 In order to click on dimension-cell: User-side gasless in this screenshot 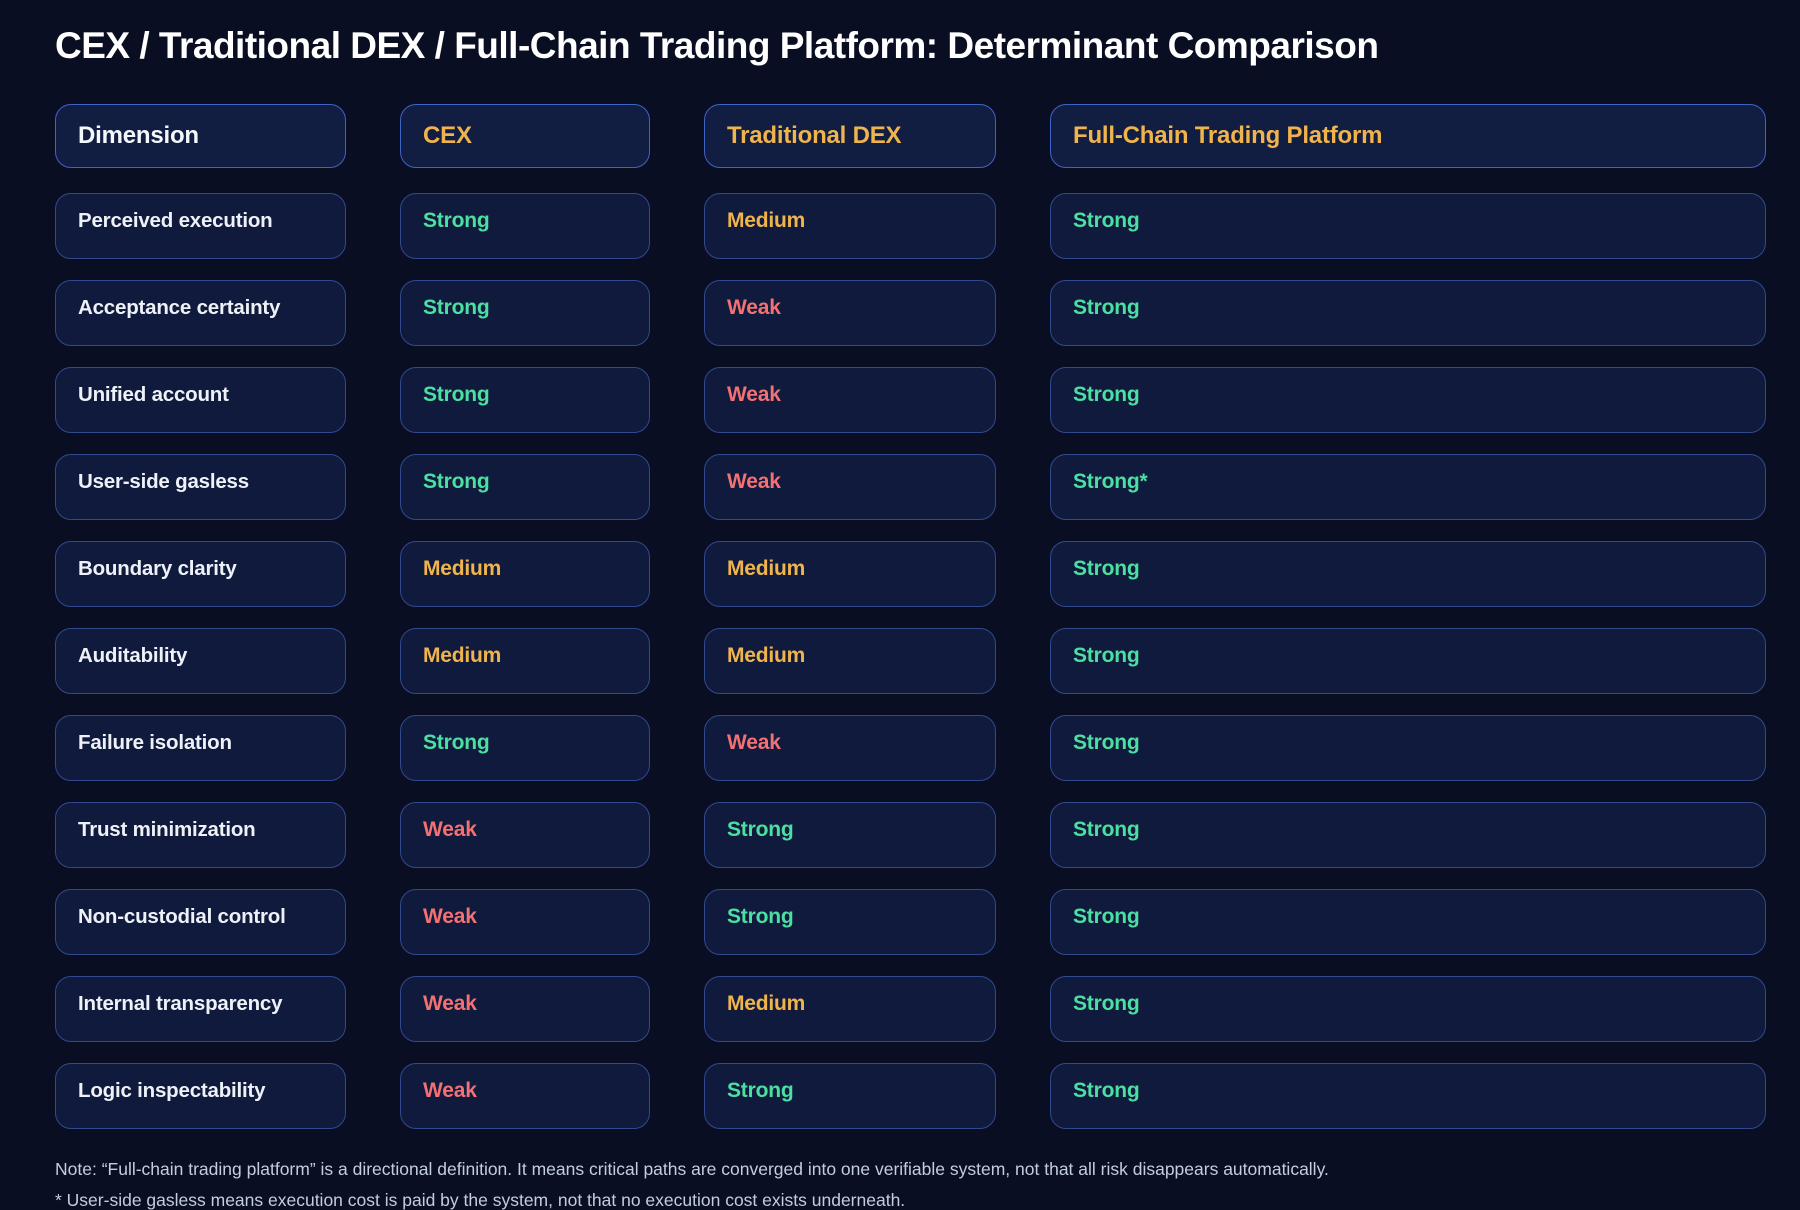, I will do `click(200, 487)`.